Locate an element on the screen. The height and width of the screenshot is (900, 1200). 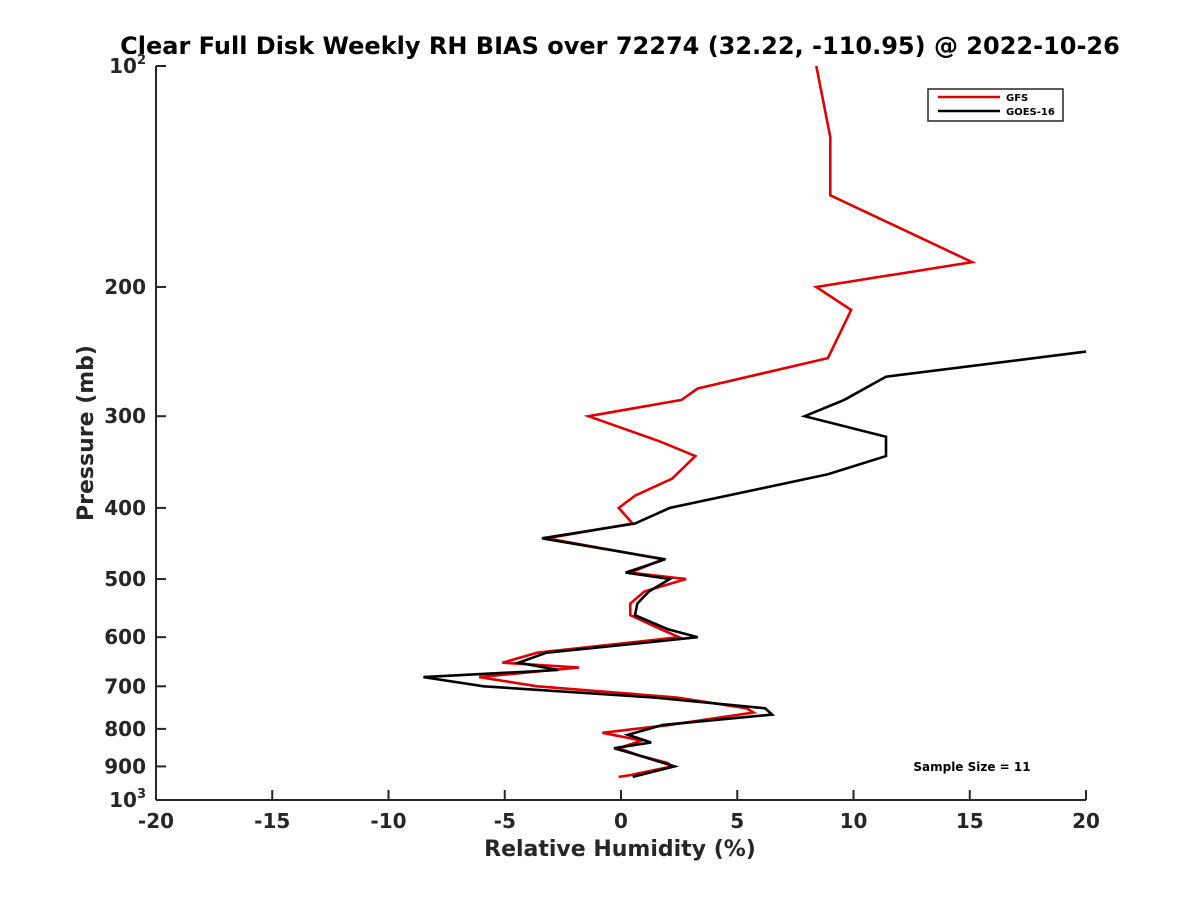
y-tick-label: 800 is located at coordinates (125, 729).